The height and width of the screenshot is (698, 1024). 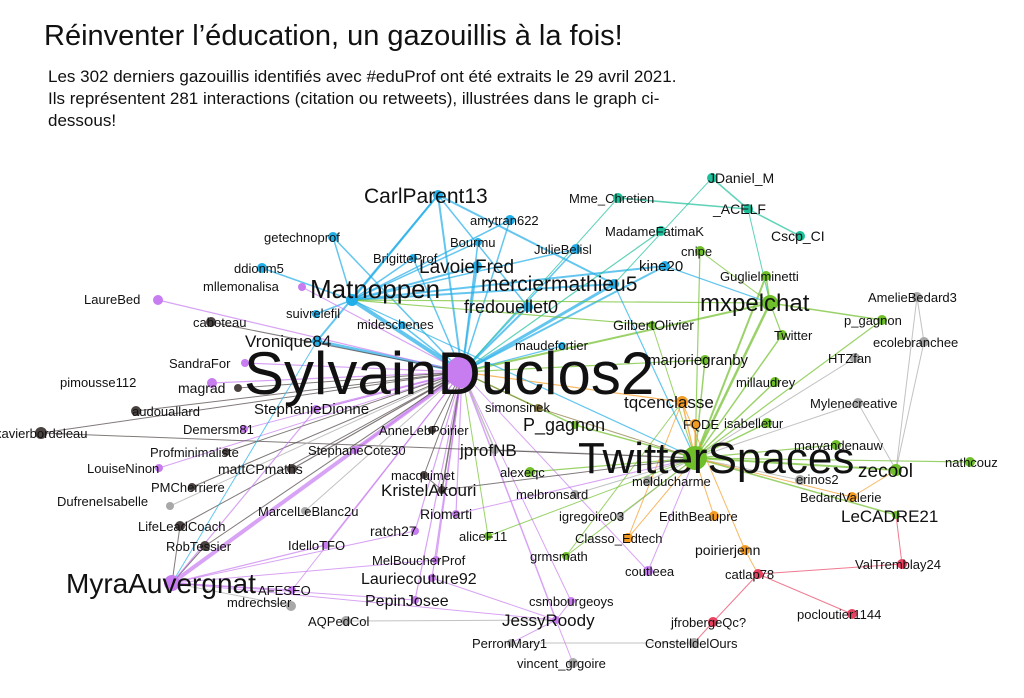 What do you see at coordinates (181, 526) in the screenshot?
I see `node-label: LifeLeadCoach` at bounding box center [181, 526].